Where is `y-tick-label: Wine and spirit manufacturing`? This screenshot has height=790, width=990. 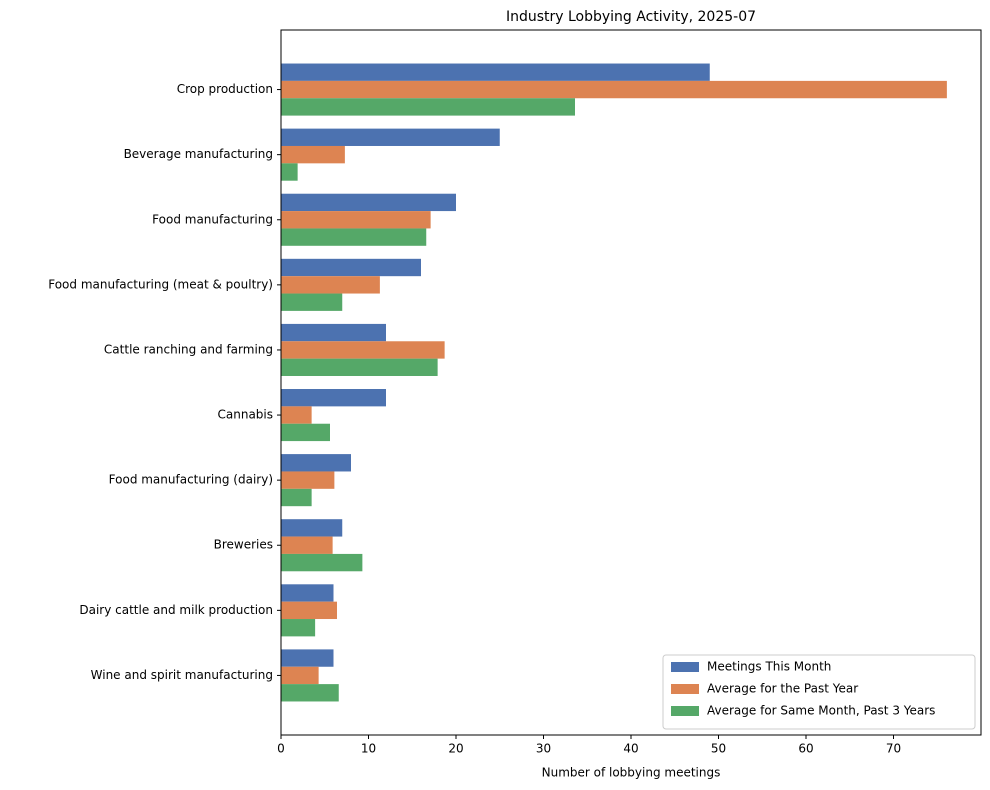 y-tick-label: Wine and spirit manufacturing is located at coordinates (182, 675).